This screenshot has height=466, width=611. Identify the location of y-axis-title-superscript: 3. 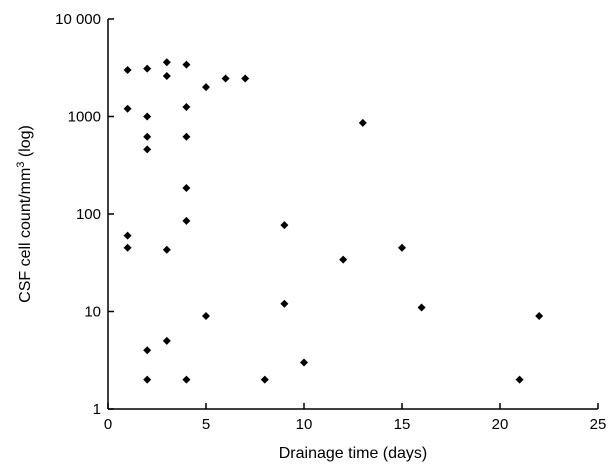
(21, 165).